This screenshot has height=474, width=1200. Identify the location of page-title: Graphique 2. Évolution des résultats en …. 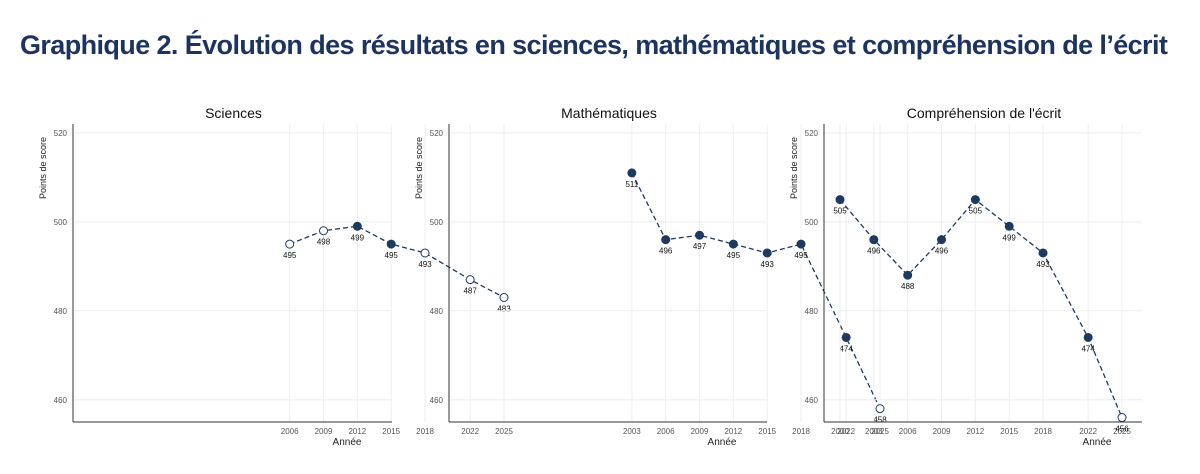
(594, 45).